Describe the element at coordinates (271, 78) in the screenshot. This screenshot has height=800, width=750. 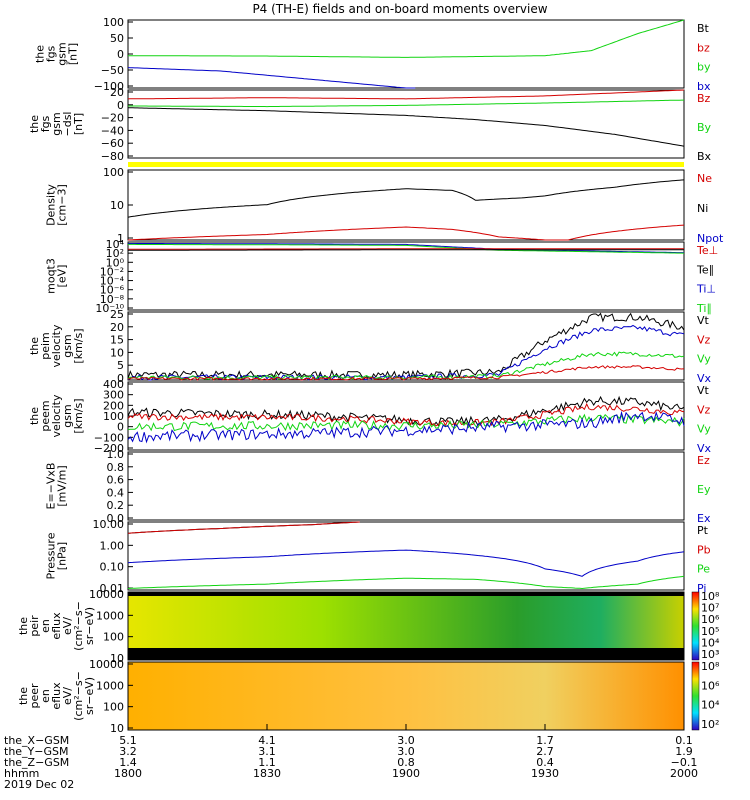
I see `series-bx` at that location.